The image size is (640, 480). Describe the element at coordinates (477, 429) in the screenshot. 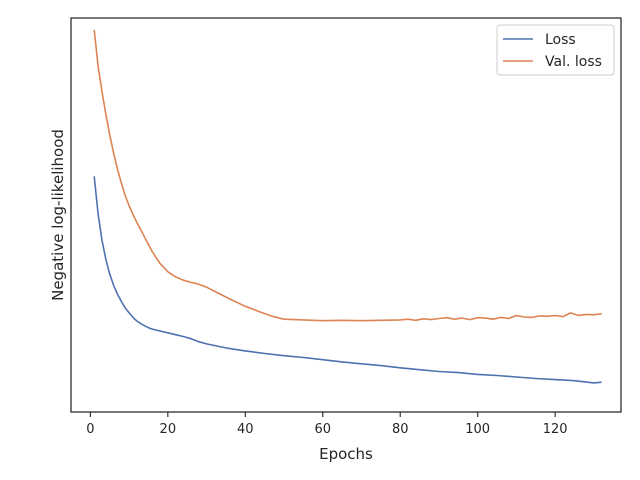

I see `x-tick-label: 100` at that location.